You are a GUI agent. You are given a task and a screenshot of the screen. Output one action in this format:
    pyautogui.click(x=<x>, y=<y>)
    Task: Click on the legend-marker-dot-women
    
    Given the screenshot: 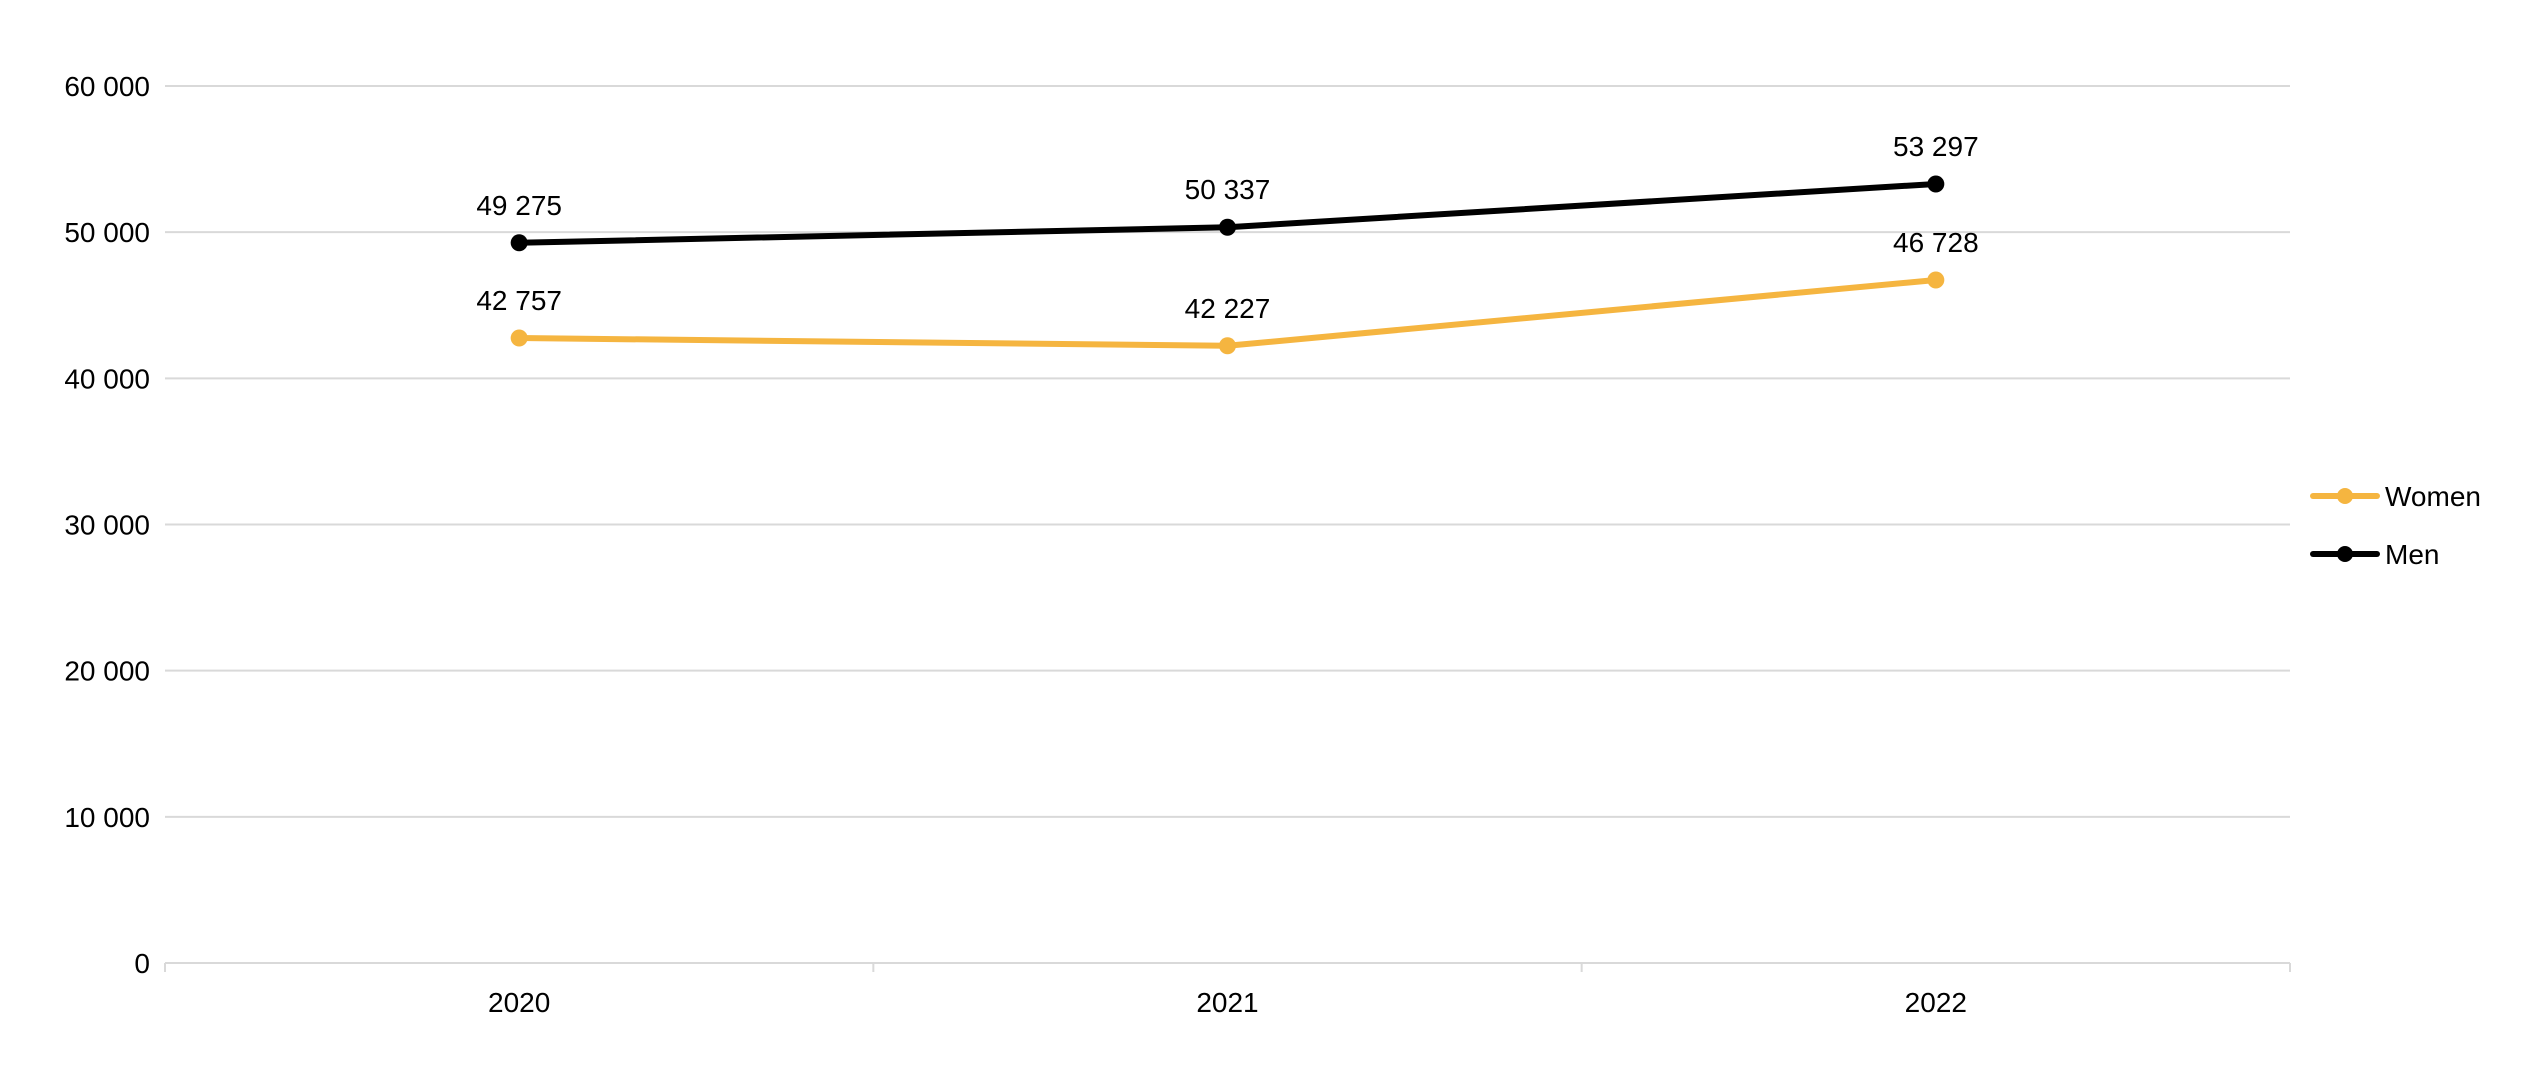 What is the action you would take?
    pyautogui.click(x=2345, y=496)
    